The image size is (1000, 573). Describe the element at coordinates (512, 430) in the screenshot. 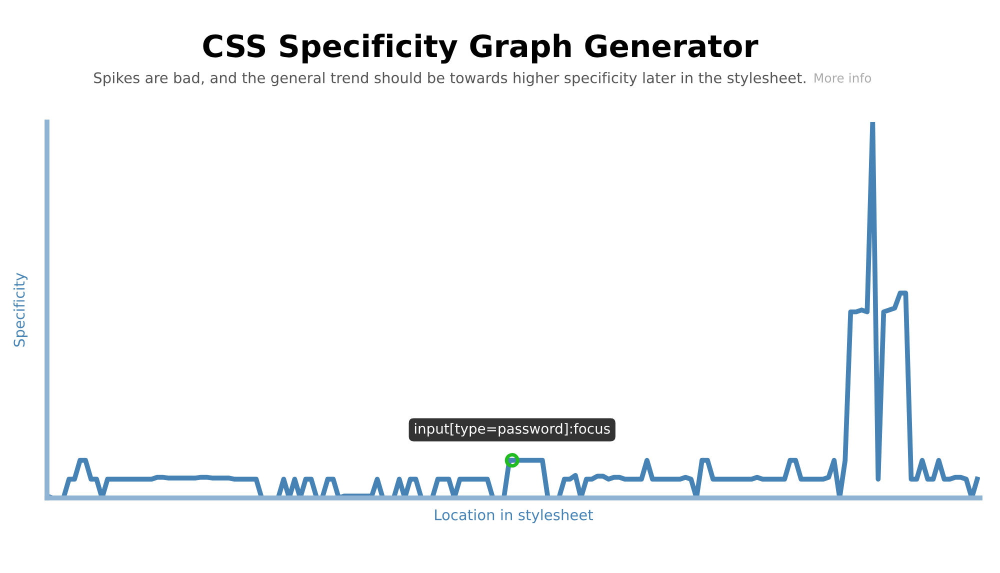

I see `annotation: input[type=password]:focus` at that location.